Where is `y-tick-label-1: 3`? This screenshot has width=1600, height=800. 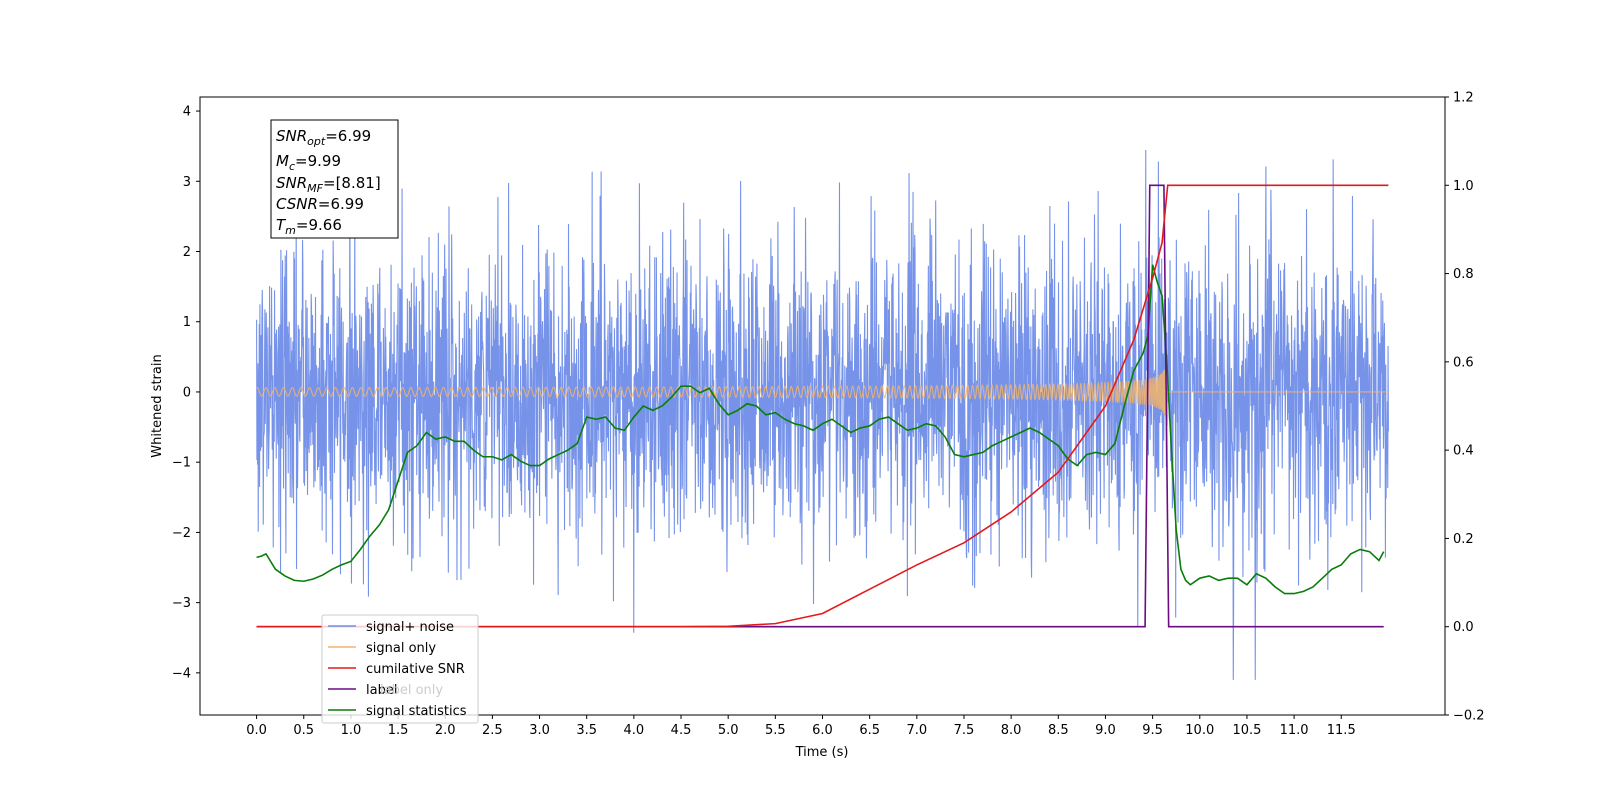 y-tick-label-1: 3 is located at coordinates (187, 182).